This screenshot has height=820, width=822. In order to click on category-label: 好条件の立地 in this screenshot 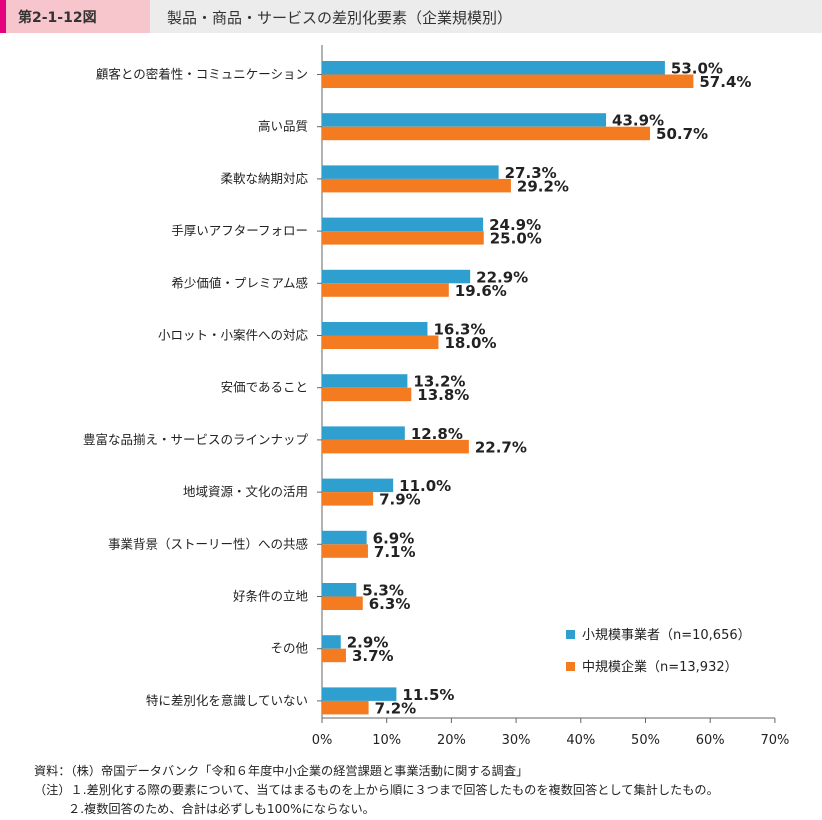, I will do `click(271, 596)`.